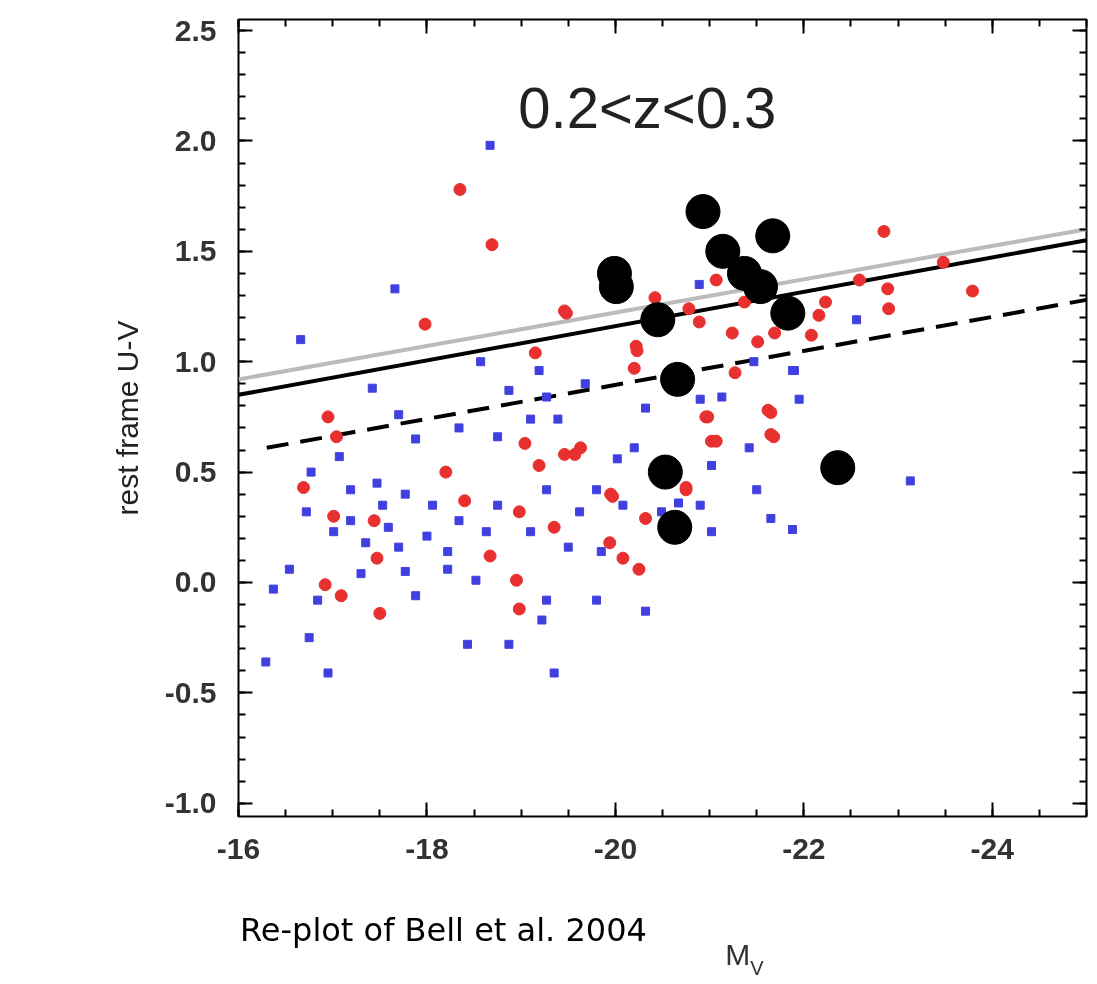 This screenshot has height=984, width=1097. What do you see at coordinates (804, 848) in the screenshot?
I see `x-tick-label: -22` at bounding box center [804, 848].